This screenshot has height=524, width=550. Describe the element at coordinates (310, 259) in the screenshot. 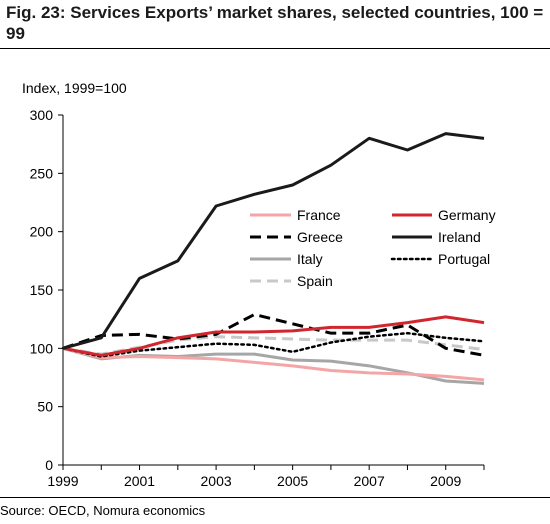

I see `legend-label-italy: Italy` at that location.